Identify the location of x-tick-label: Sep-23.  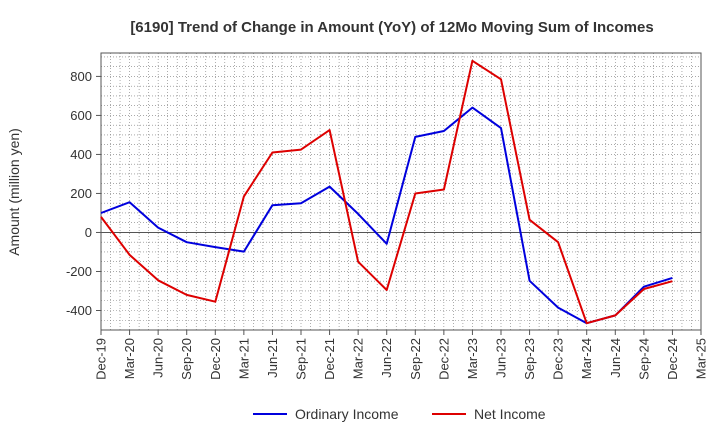
(529, 359).